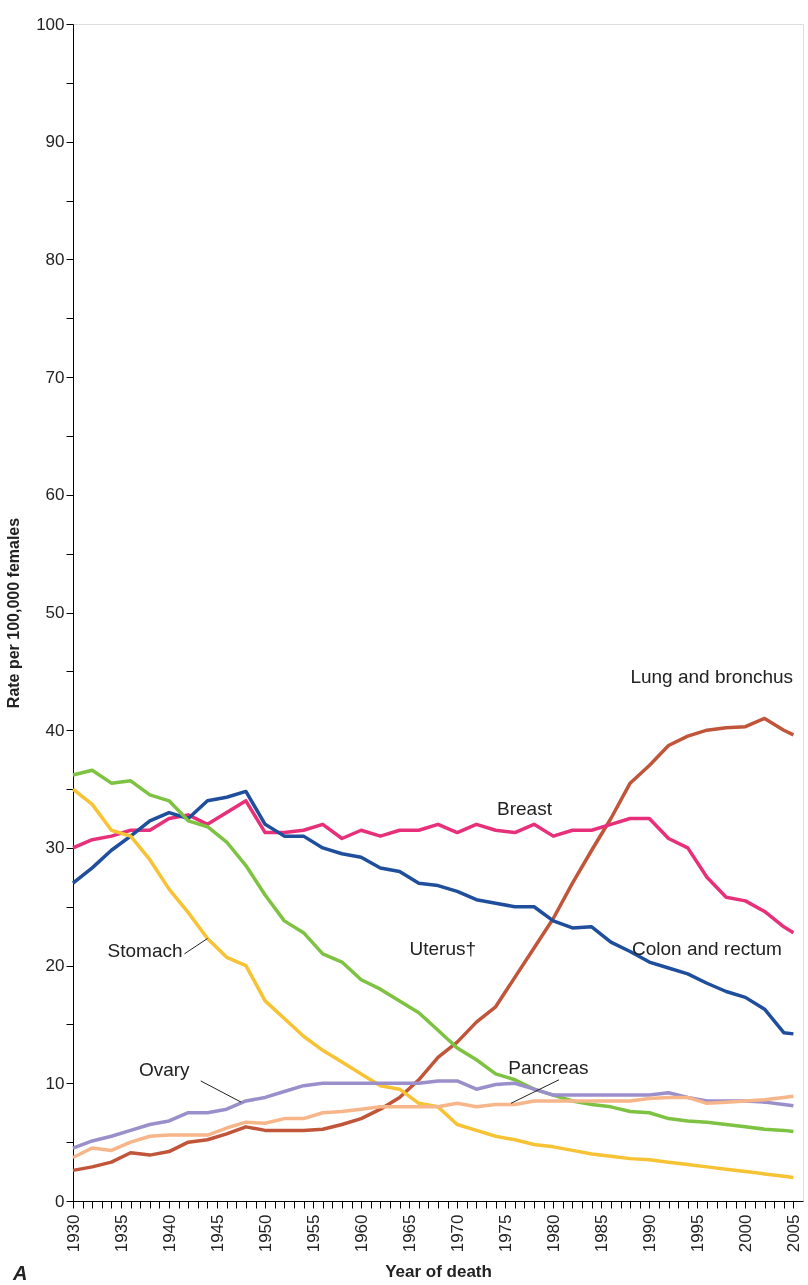  I want to click on series-label: Colon and rectum, so click(706, 949).